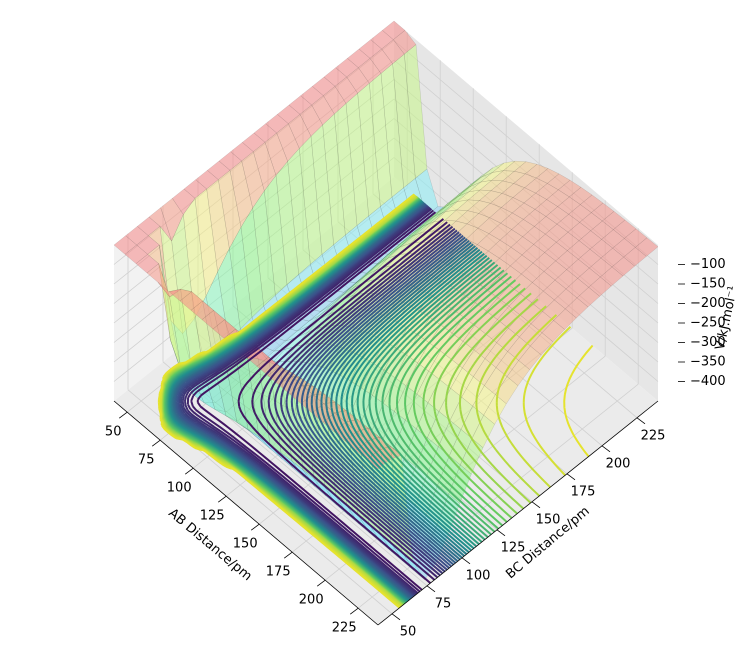  Describe the element at coordinates (618, 463) in the screenshot. I see `y-tick-label: 200` at that location.